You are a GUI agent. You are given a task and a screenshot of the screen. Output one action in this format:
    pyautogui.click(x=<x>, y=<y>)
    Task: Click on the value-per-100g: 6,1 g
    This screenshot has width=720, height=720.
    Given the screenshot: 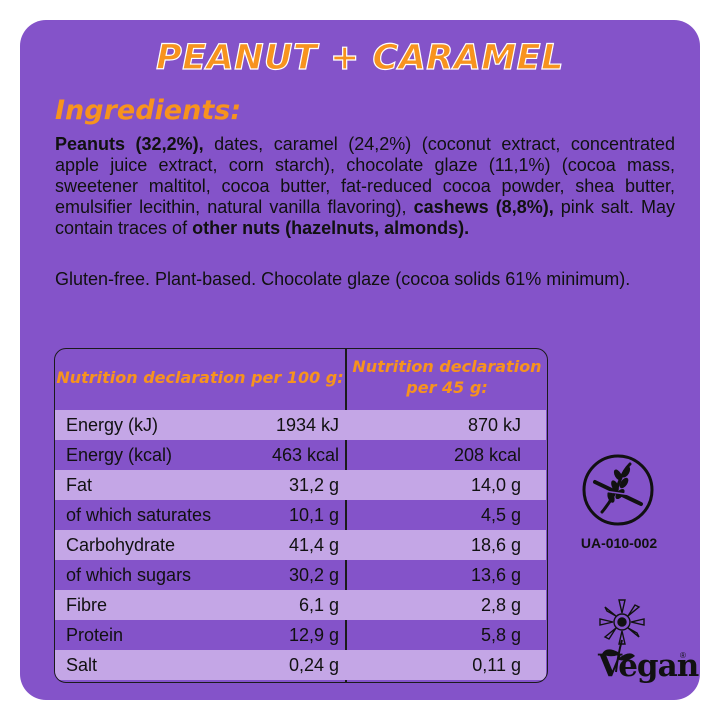 What is the action you would take?
    pyautogui.click(x=318, y=605)
    